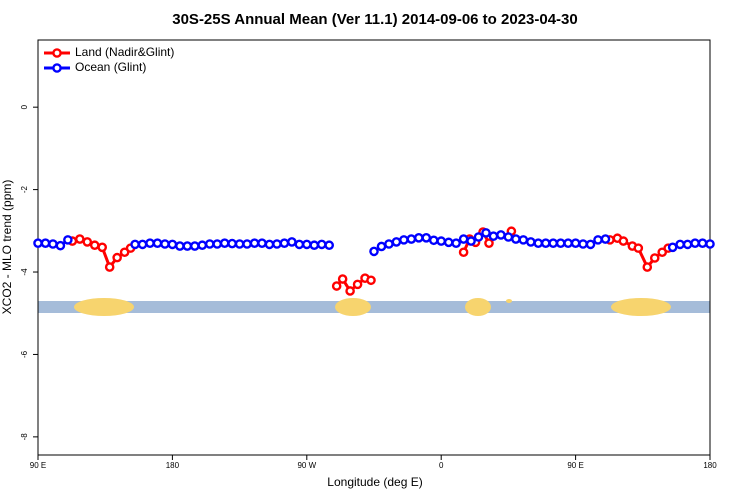  What do you see at coordinates (710, 465) in the screenshot?
I see `x-tick-label: 180` at bounding box center [710, 465].